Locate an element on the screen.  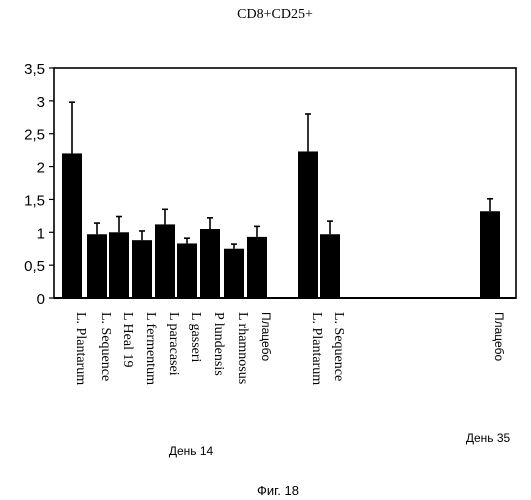
x-tick-label: L Heal 19 is located at coordinates (127, 339).